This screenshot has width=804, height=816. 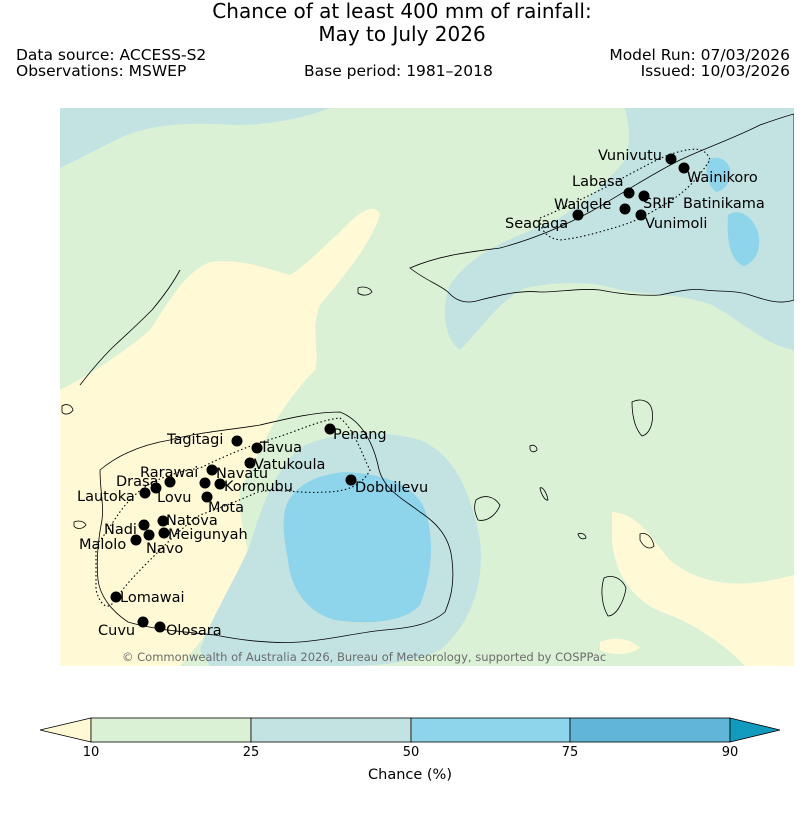 I want to click on label-labasa: Labasa, so click(x=598, y=182).